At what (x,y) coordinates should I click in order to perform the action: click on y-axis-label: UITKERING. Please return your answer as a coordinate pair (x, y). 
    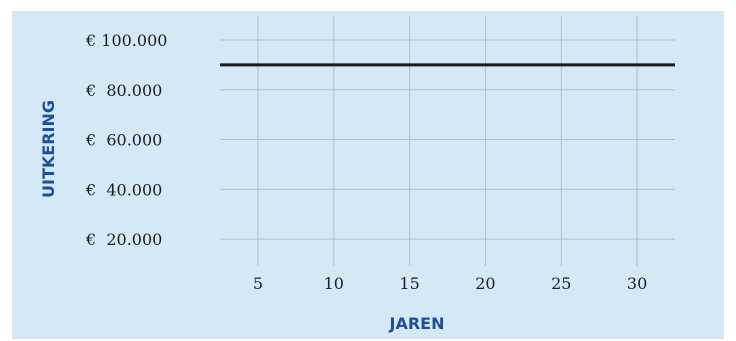
    Looking at the image, I should click on (48, 149).